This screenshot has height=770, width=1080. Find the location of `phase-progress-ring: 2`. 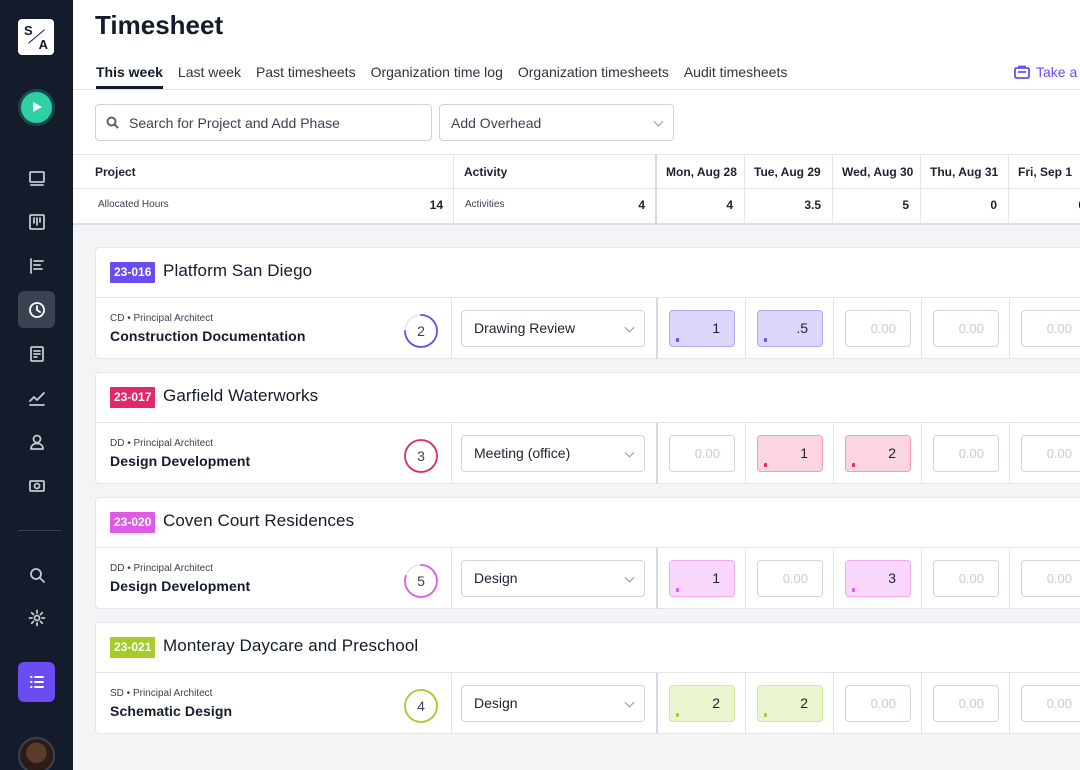

phase-progress-ring: 2 is located at coordinates (421, 331).